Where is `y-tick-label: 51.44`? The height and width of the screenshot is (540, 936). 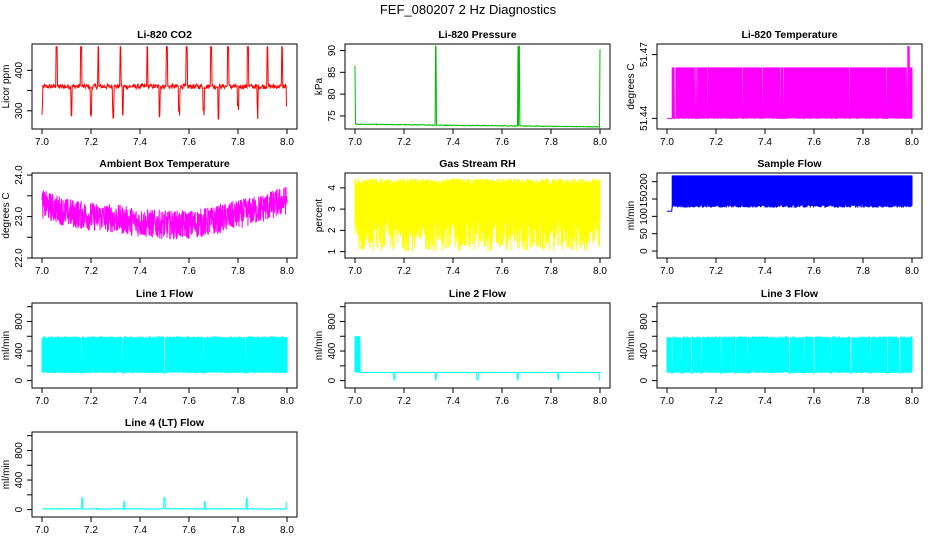 y-tick-label: 51.44 is located at coordinates (644, 117).